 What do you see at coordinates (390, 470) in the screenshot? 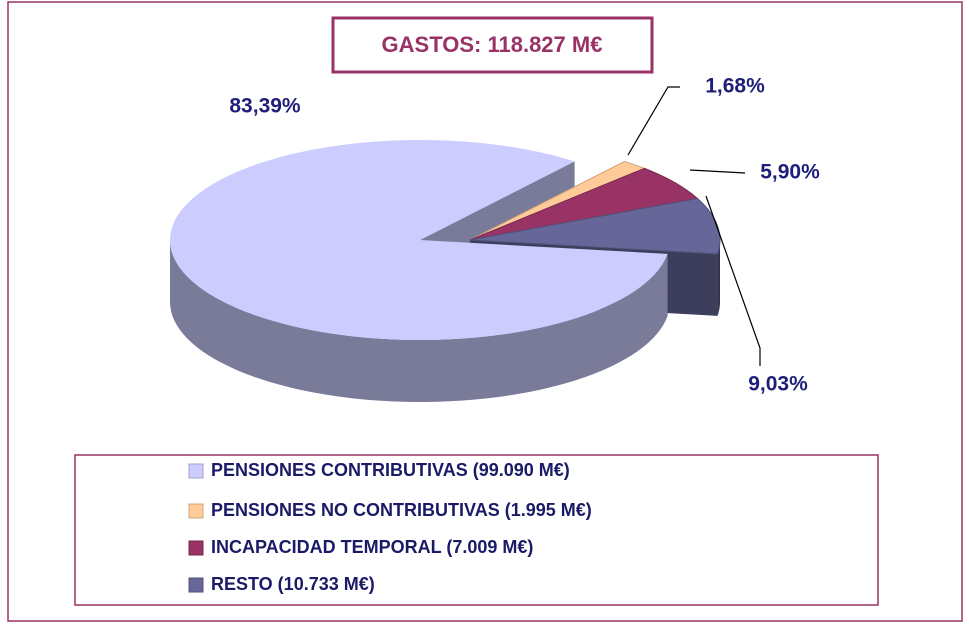
I see `legend-label: PENSIONES CONTRIBUTIVAS (99.090 M€)` at bounding box center [390, 470].